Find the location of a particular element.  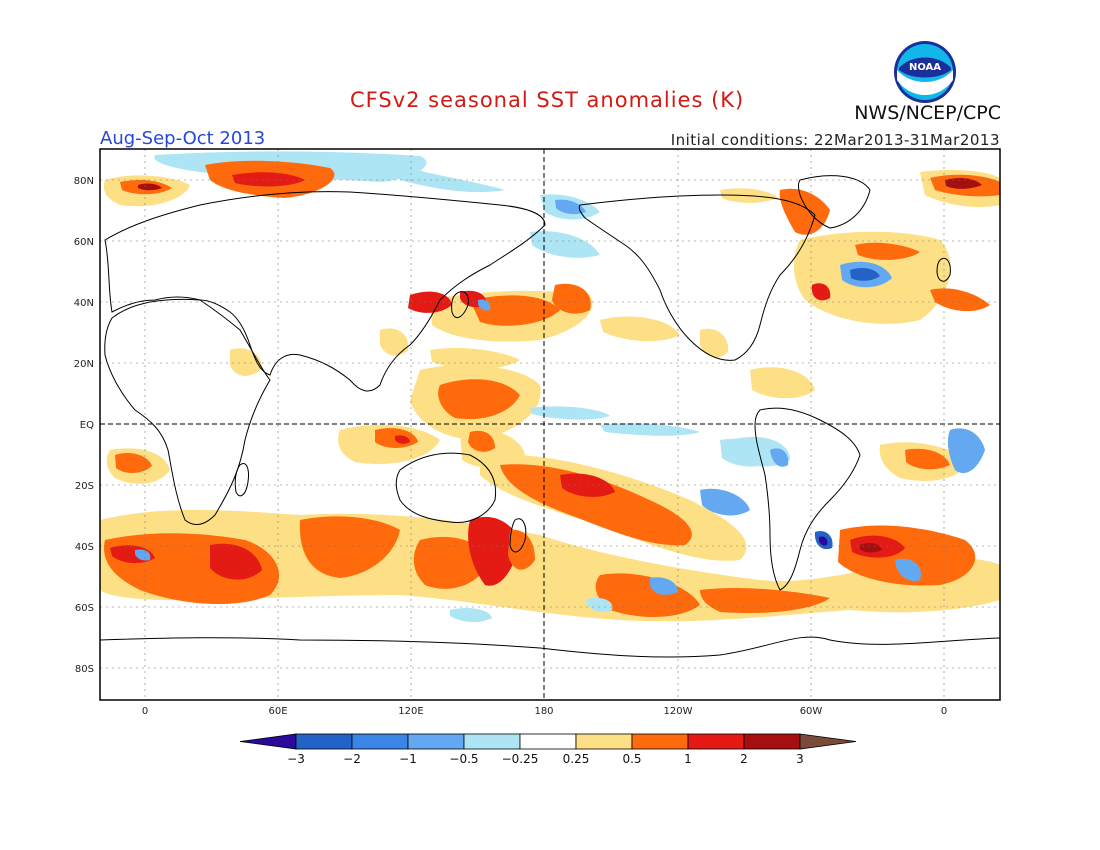

lon-label: 60W is located at coordinates (811, 711).